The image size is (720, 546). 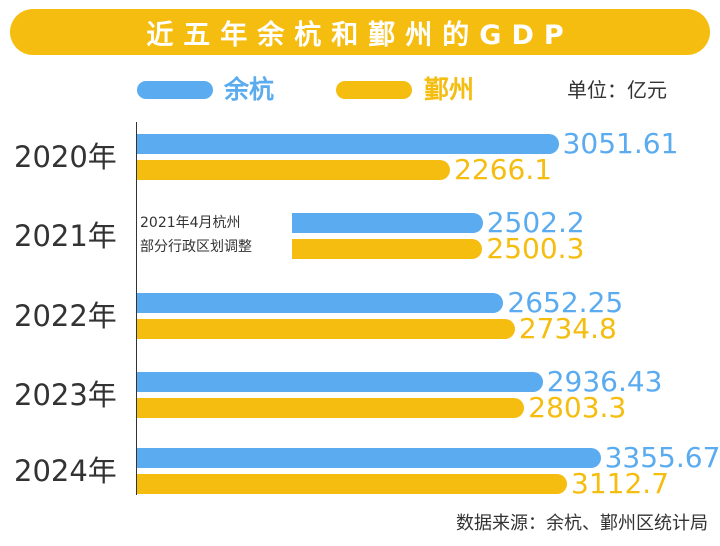 I want to click on data-label-yuhang-3: 2936.43, so click(x=604, y=381).